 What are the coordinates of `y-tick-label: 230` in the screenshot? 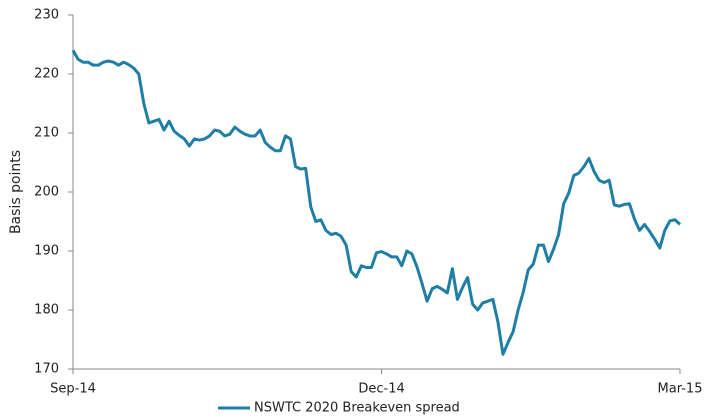 It's located at (46, 15).